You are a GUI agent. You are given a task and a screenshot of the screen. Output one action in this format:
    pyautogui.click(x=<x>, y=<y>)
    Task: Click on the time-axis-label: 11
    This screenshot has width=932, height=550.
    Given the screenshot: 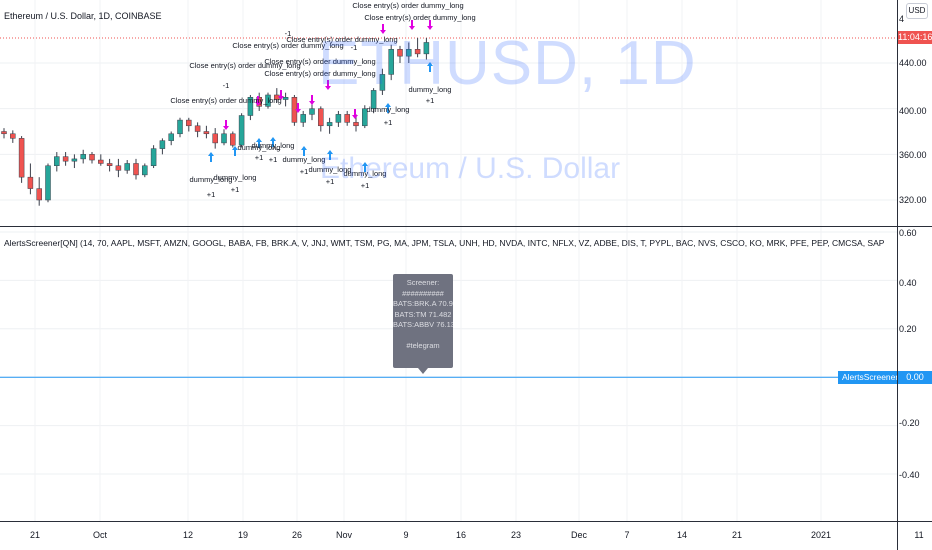 What is the action you would take?
    pyautogui.click(x=919, y=535)
    